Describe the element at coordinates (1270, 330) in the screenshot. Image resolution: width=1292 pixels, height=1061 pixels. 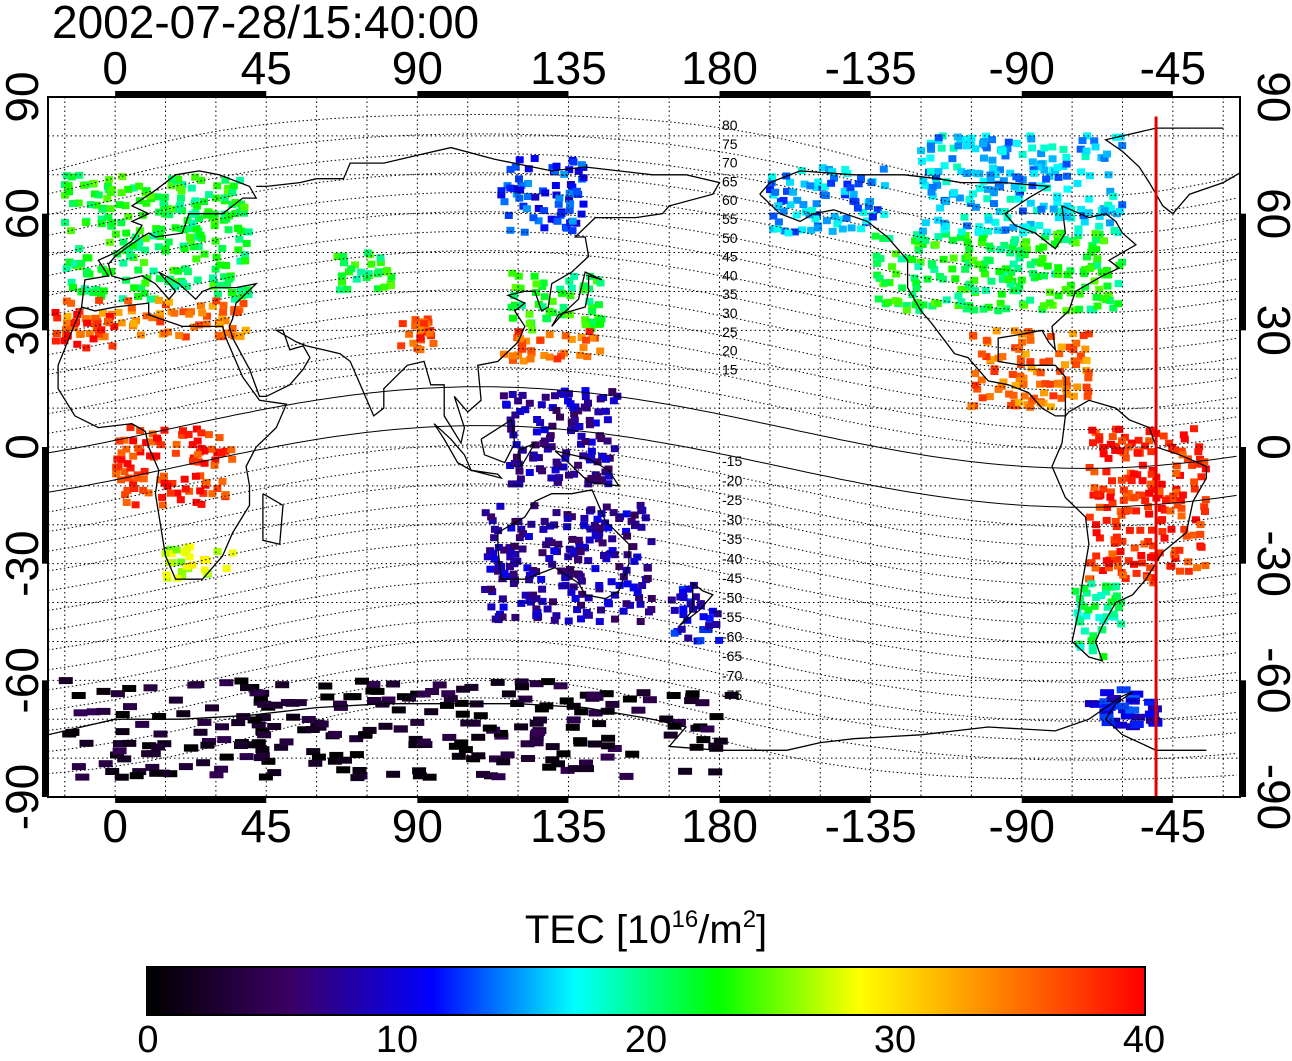
I see `lat-label-right: 30` at that location.